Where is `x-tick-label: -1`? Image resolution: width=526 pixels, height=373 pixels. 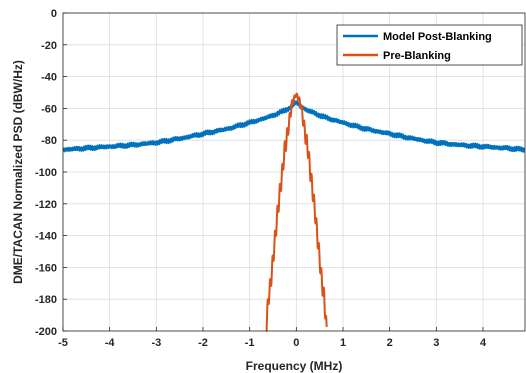 x-tick-label: -1 is located at coordinates (250, 343).